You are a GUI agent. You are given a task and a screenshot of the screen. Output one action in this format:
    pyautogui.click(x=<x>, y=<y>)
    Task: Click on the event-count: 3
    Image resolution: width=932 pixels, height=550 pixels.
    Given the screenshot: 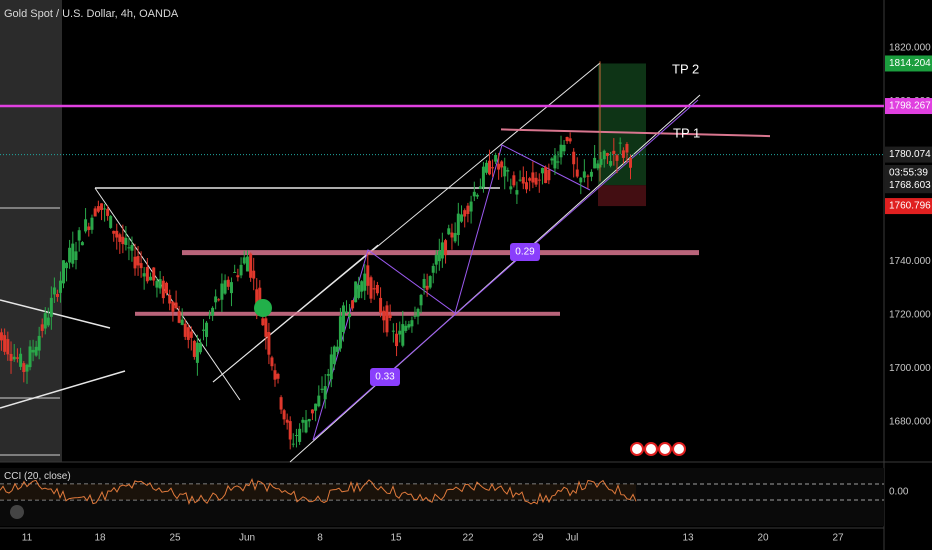 What is the action you would take?
    pyautogui.click(x=658, y=438)
    